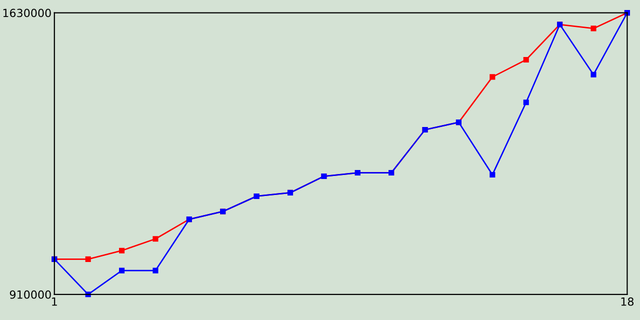 This screenshot has height=320, width=640. What do you see at coordinates (627, 301) in the screenshot?
I see `x-tick-label: 18` at bounding box center [627, 301].